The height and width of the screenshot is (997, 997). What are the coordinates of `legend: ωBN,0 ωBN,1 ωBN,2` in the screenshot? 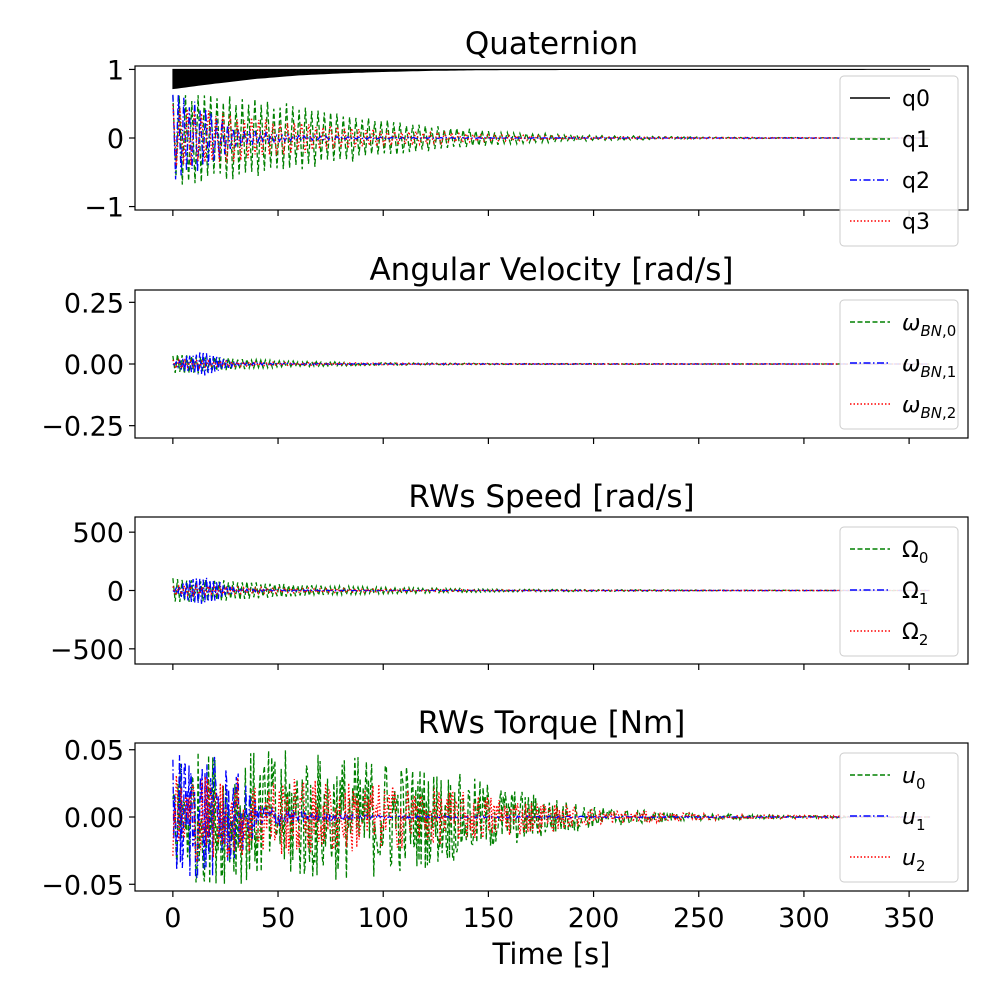 It's located at (899, 364).